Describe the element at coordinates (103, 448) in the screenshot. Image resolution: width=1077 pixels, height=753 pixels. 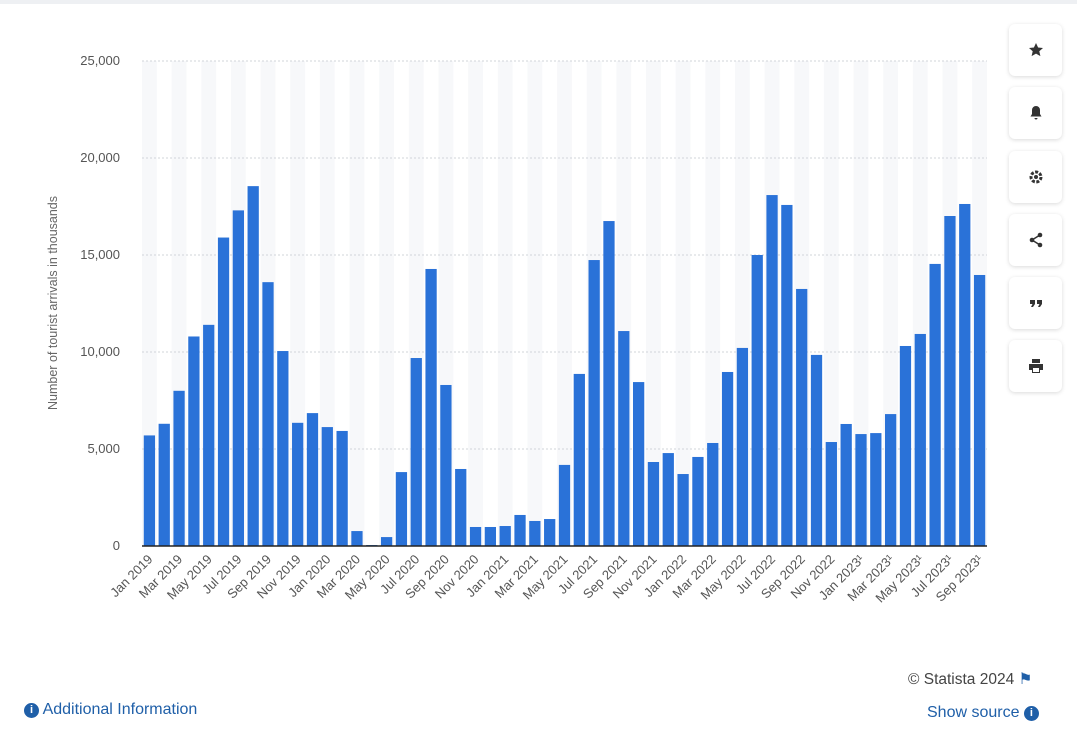
I see `y-tick-label: 5,000` at that location.